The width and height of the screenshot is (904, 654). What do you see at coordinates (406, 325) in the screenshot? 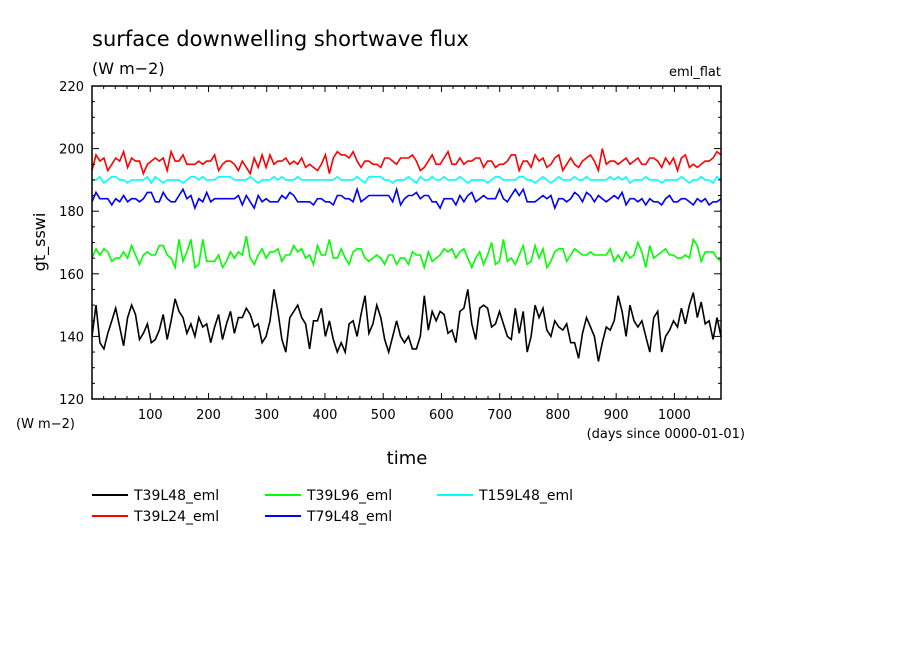
I see `series-line-T39L48_eml` at bounding box center [406, 325].